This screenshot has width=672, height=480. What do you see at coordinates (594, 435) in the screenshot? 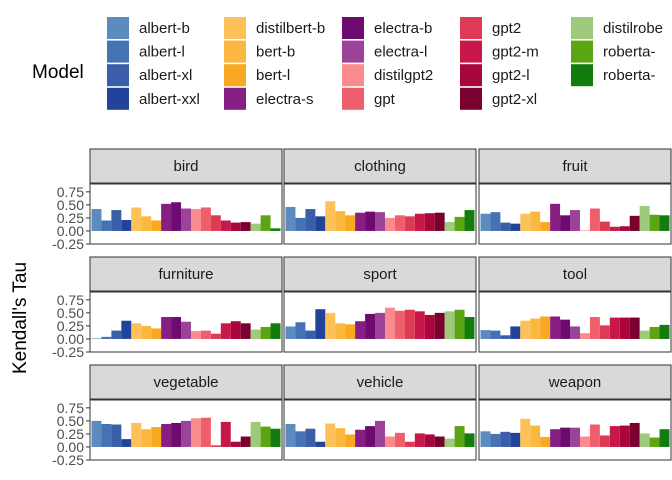
I see `bar-weapon-gpt` at bounding box center [594, 435].